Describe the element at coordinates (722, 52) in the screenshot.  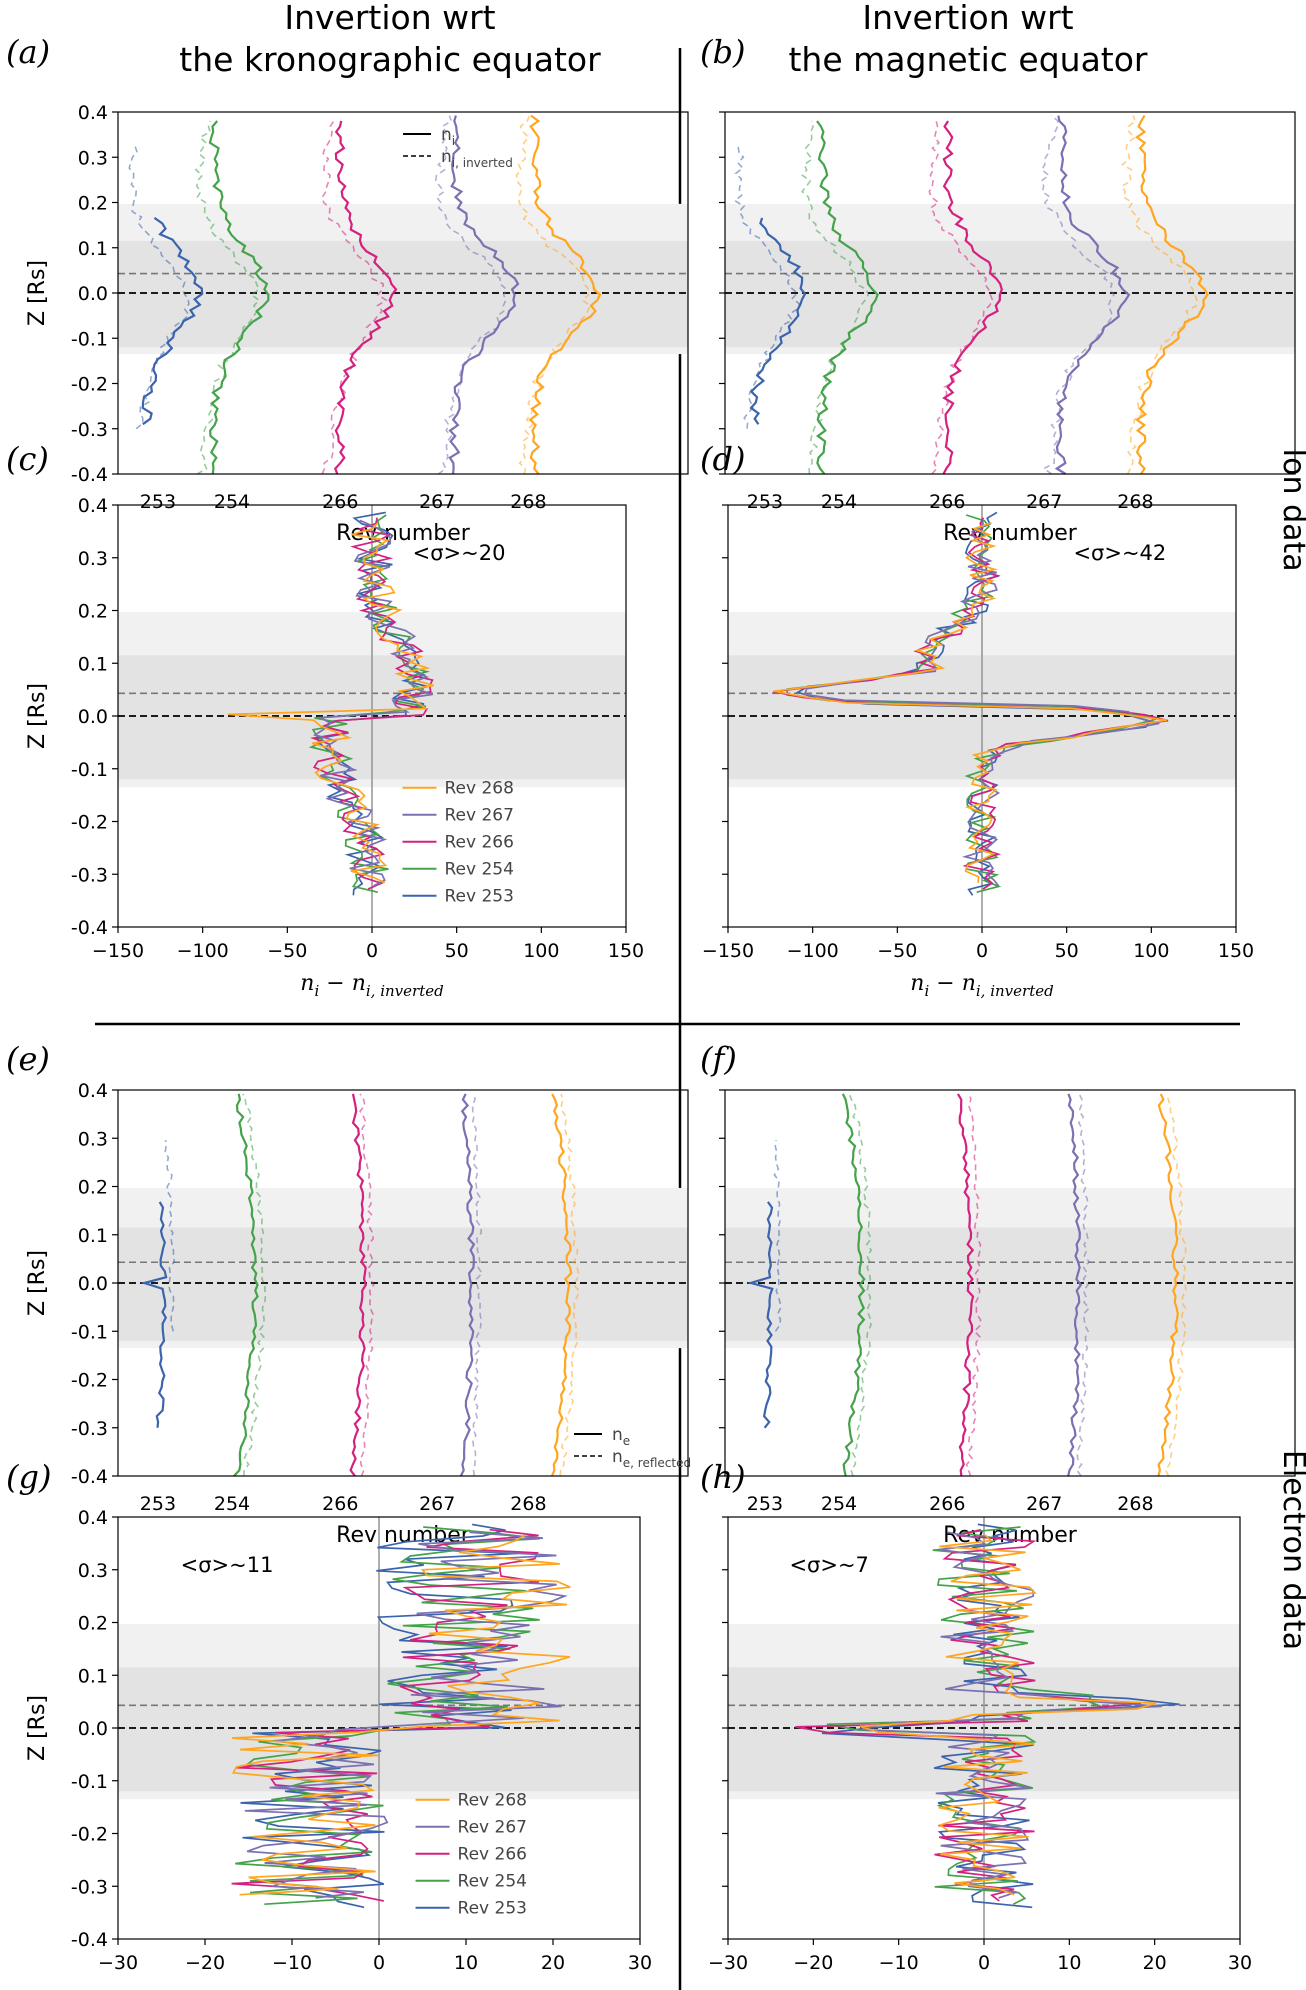
I see `panel-label-b: (b)` at that location.